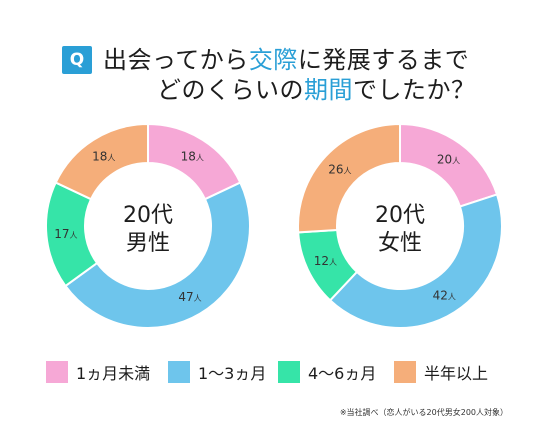 The height and width of the screenshot is (423, 536). I want to click on donut-female-value-label-3: 26人, so click(339, 170).